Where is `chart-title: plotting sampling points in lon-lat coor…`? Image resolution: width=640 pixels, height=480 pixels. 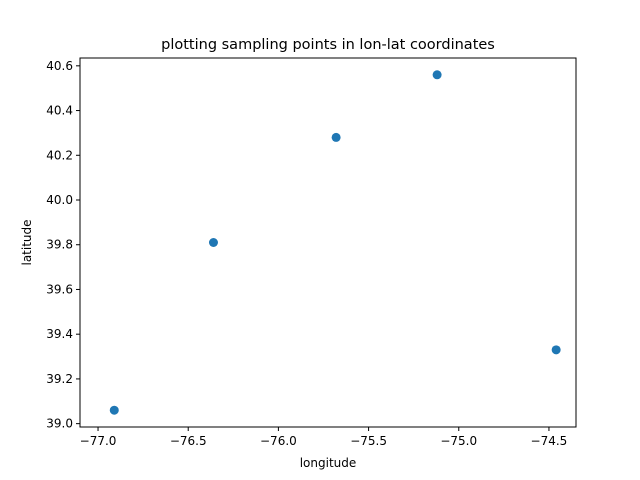 chart-title: plotting sampling points in lon-lat coor… is located at coordinates (328, 45).